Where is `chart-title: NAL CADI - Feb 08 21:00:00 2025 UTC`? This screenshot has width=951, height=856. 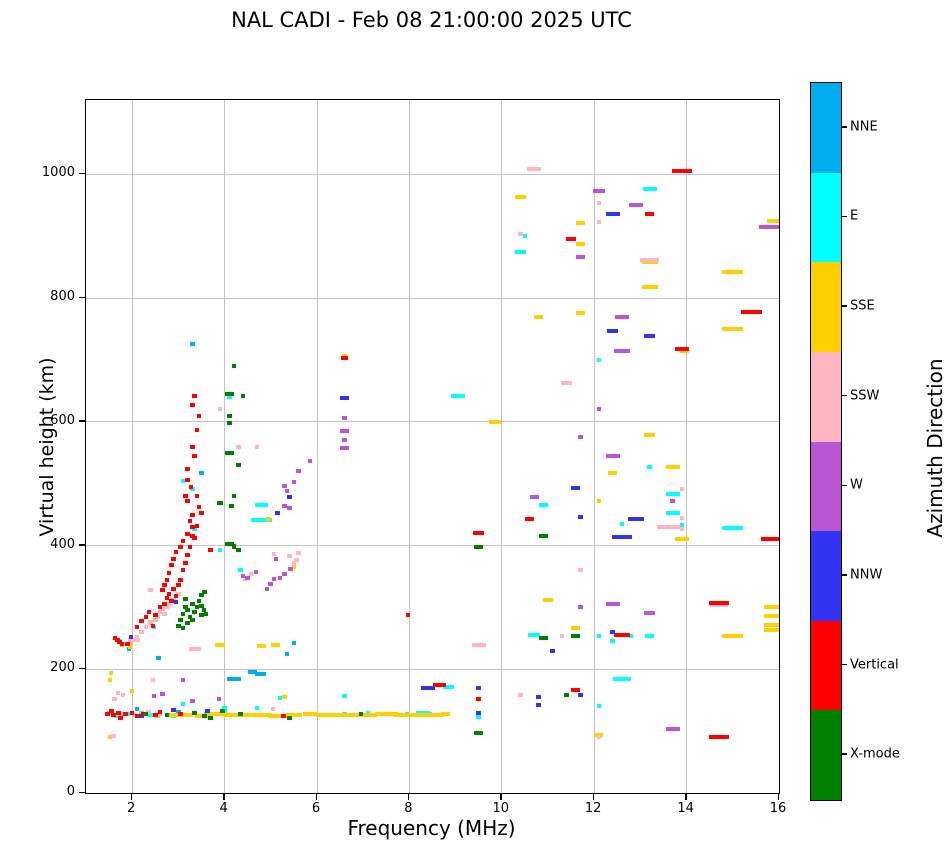
chart-title: NAL CADI - Feb 08 21:00:00 2025 UTC is located at coordinates (431, 20).